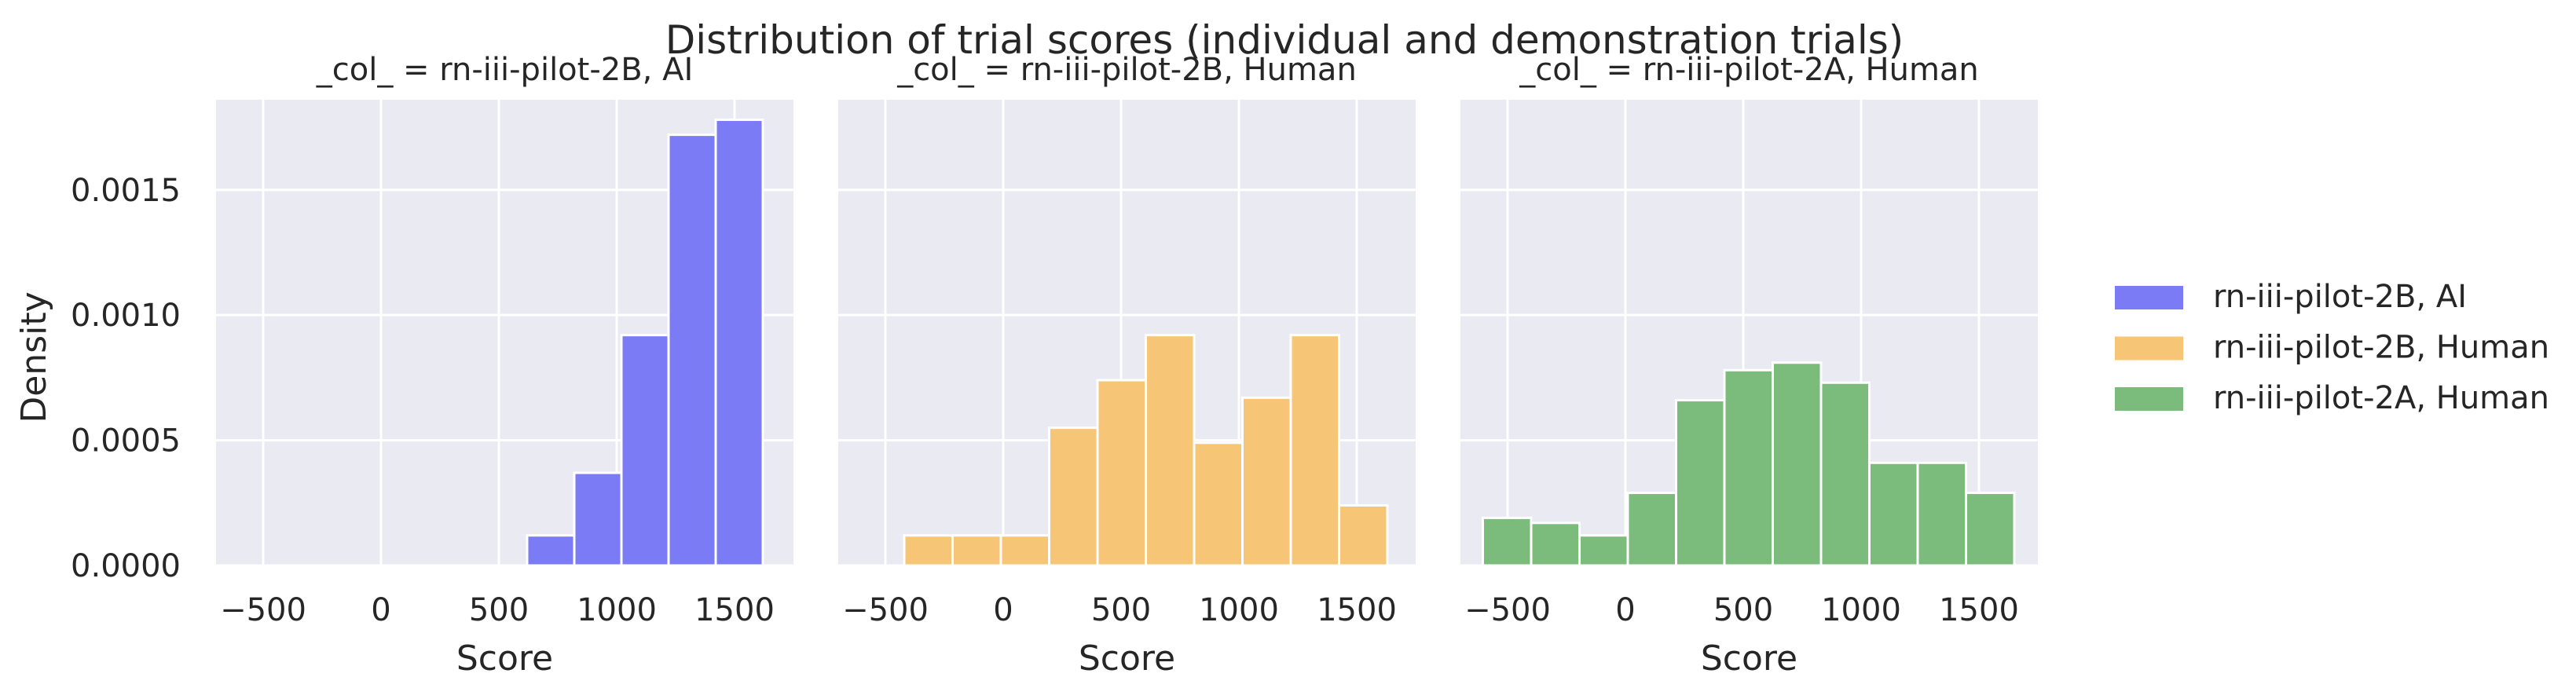  What do you see at coordinates (126, 566) in the screenshot?
I see `y-tick-label: 0.0000` at bounding box center [126, 566].